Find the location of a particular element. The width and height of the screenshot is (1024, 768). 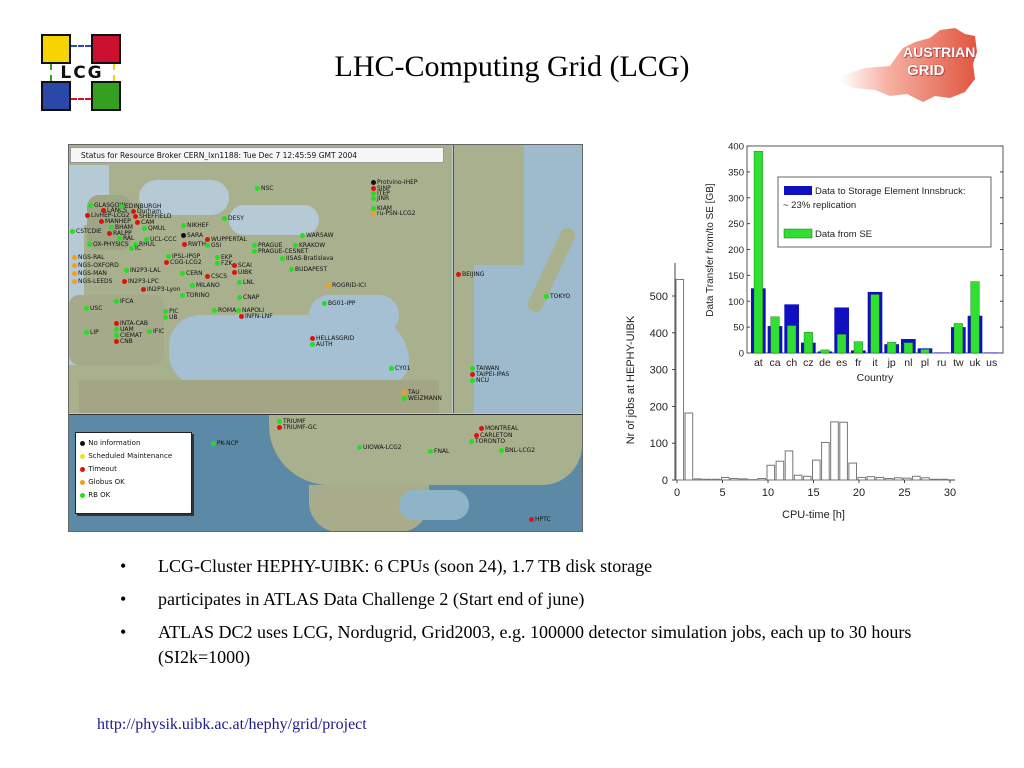

site-marker: KIAM is located at coordinates (381, 208).